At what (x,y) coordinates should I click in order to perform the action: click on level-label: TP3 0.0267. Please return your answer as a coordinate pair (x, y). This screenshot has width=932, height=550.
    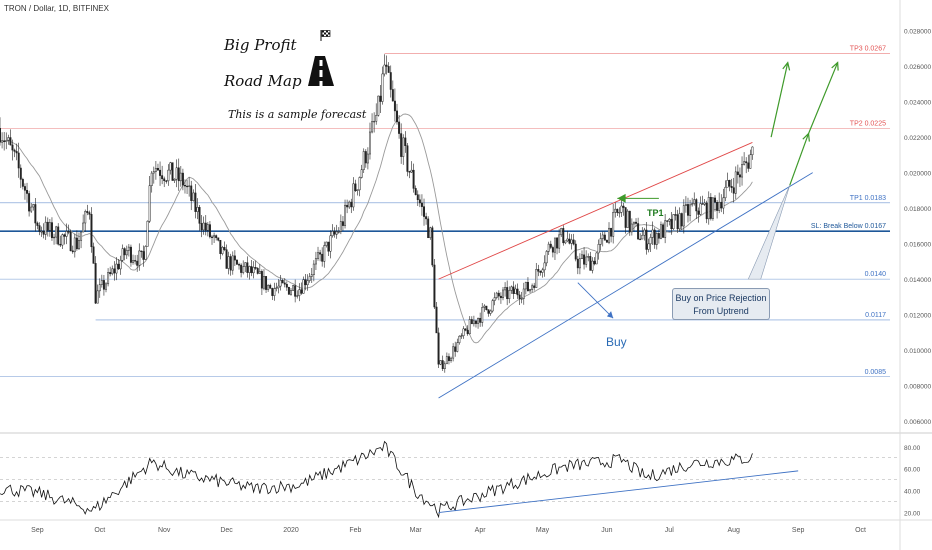
    Looking at the image, I should click on (868, 49).